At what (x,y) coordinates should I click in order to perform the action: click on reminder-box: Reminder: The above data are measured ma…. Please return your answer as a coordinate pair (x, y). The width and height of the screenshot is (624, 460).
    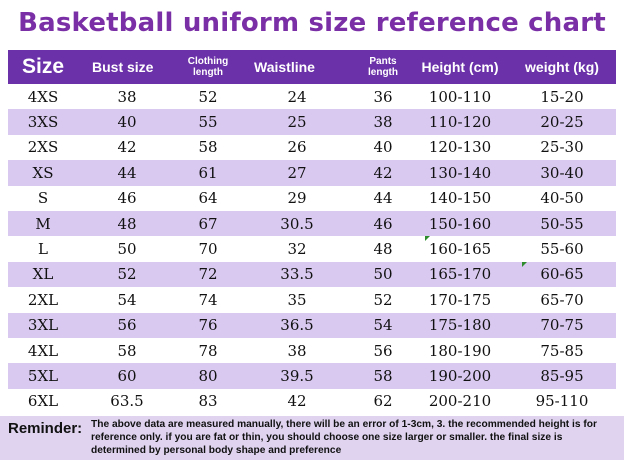
    Looking at the image, I should click on (312, 438).